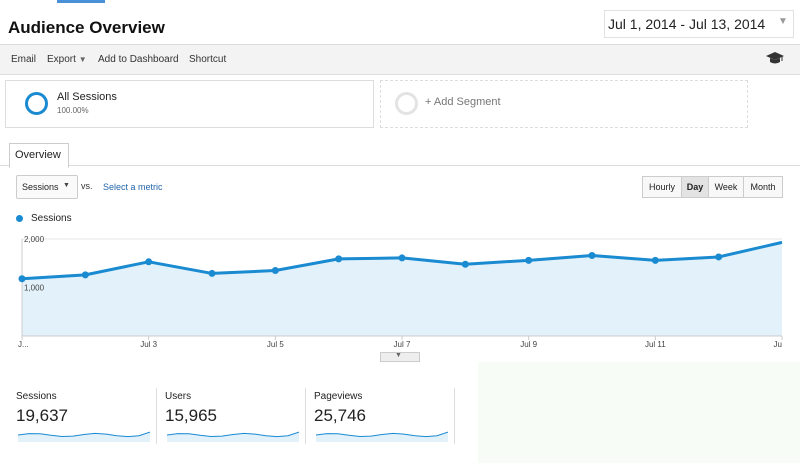 The height and width of the screenshot is (463, 800). I want to click on segment-label: All Sessions, so click(87, 97).